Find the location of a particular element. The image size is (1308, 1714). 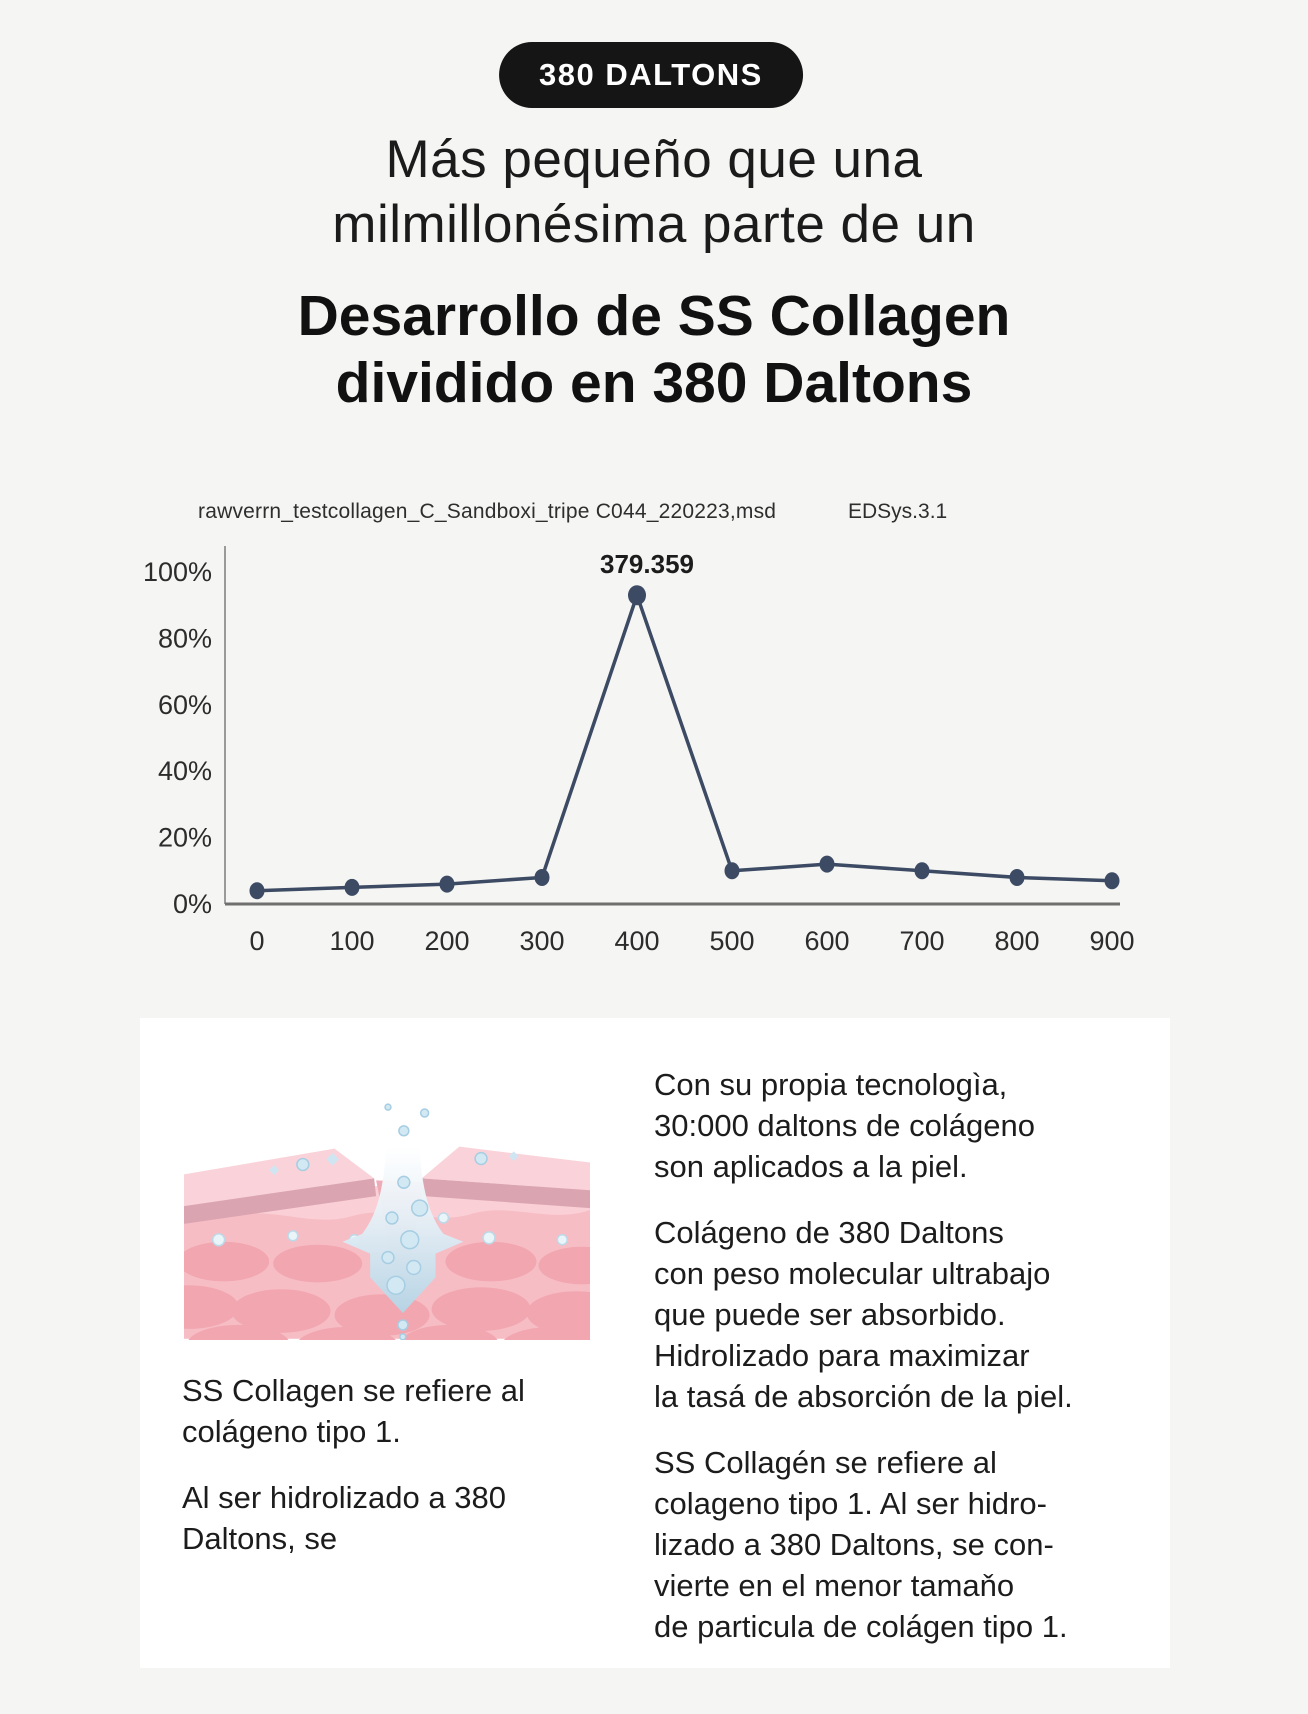

svg-text: 600 is located at coordinates (826, 941).